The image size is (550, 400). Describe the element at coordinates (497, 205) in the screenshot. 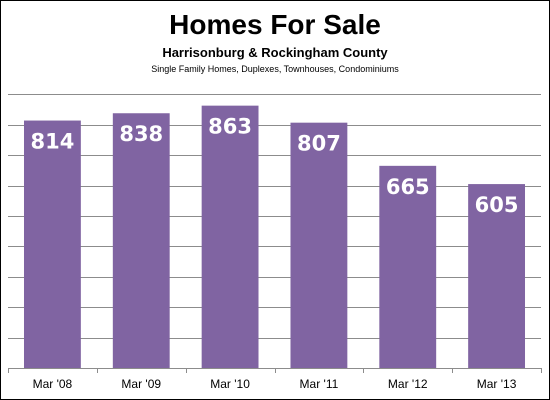

I see `data-label: 605` at that location.